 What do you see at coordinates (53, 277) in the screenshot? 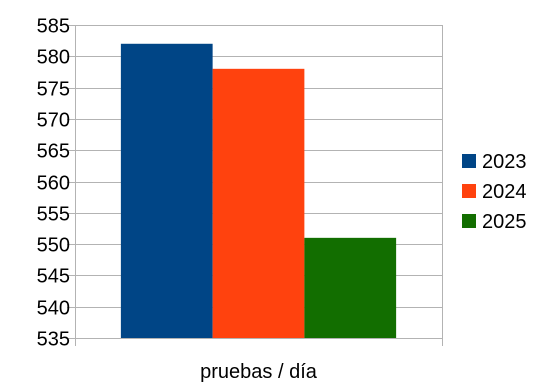
I see `y-tick-label: 545` at bounding box center [53, 277].